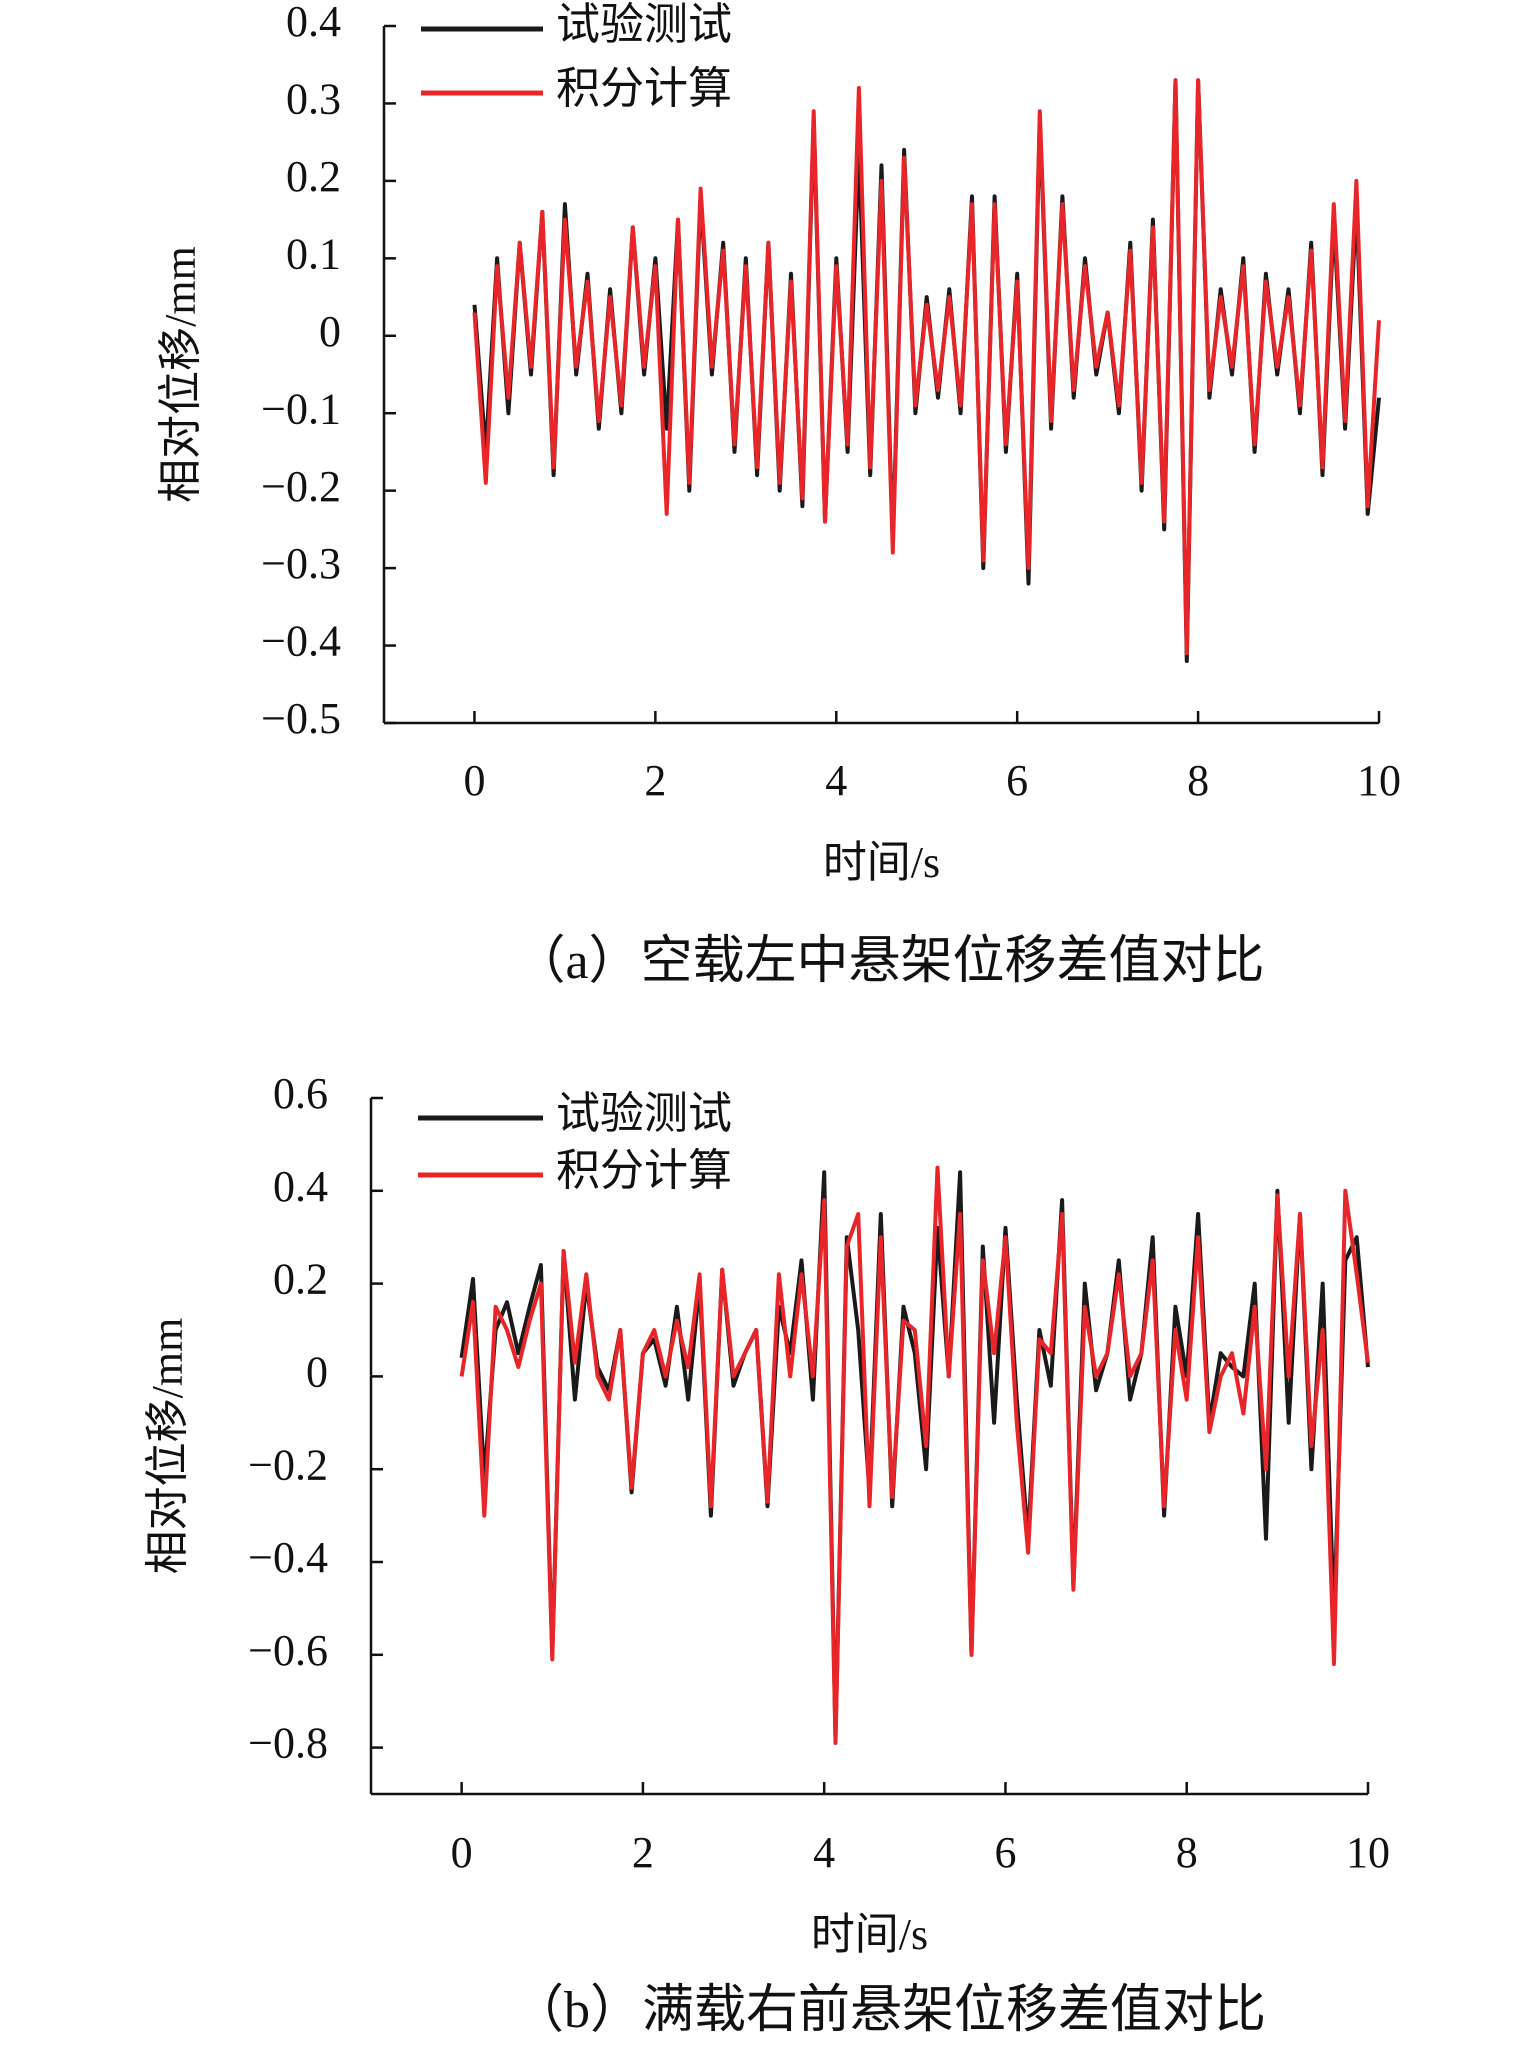 Image resolution: width=1535 pixels, height=2052 pixels. What do you see at coordinates (288, 1743) in the screenshot?
I see `y-tick-label: −0.8` at bounding box center [288, 1743].